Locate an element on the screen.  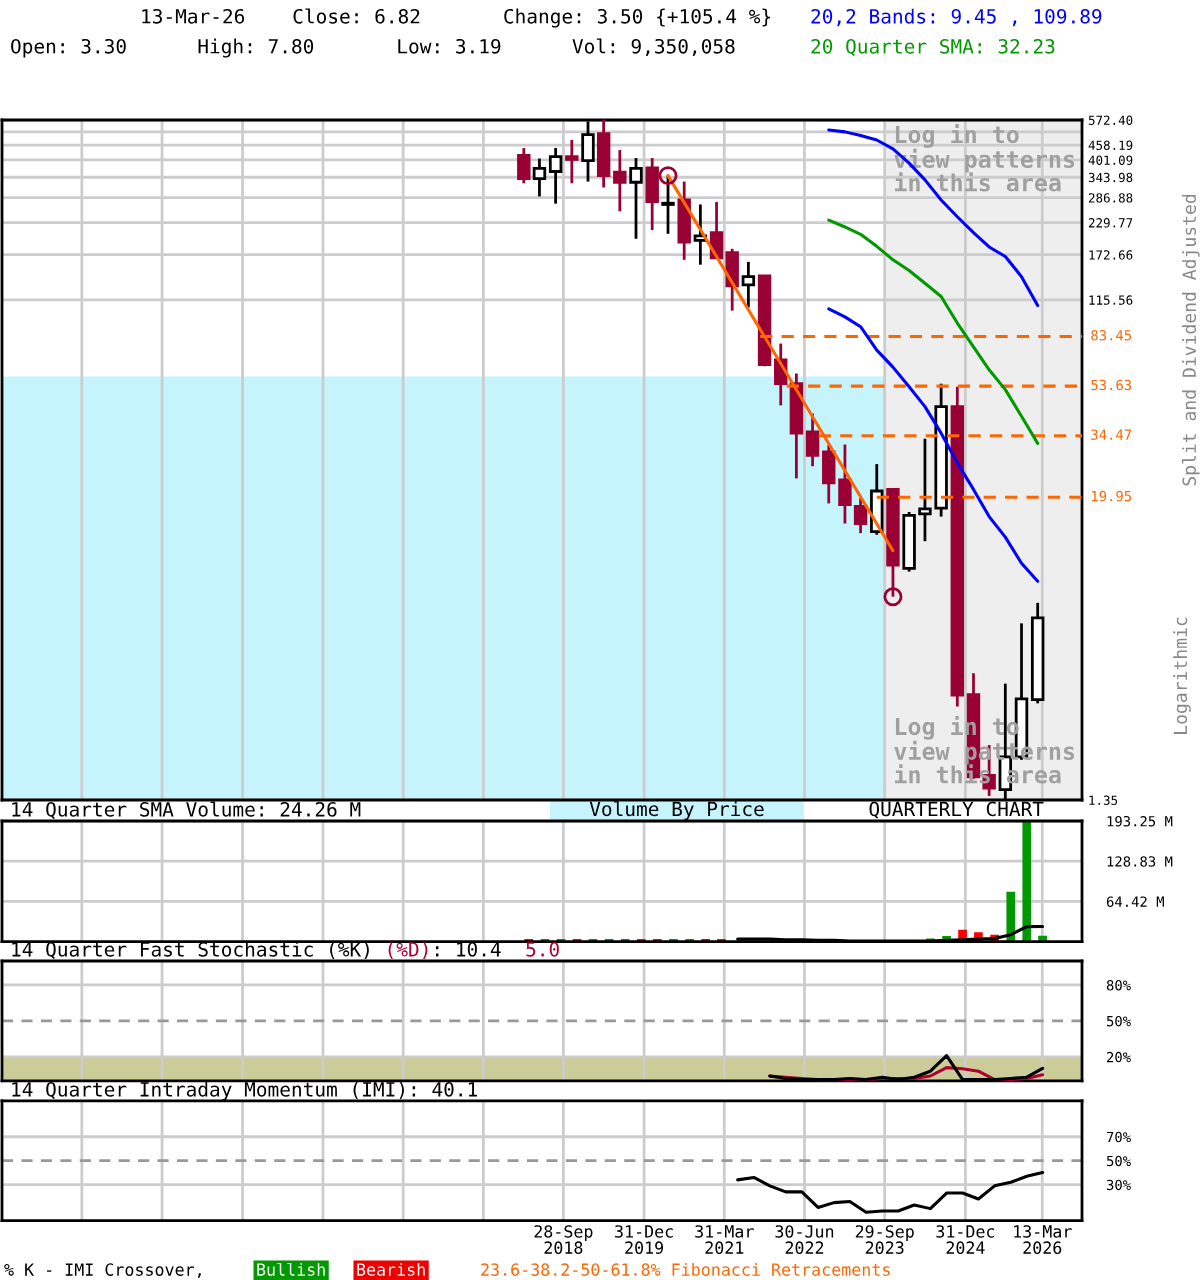
text: Bearish is located at coordinates (391, 1269).